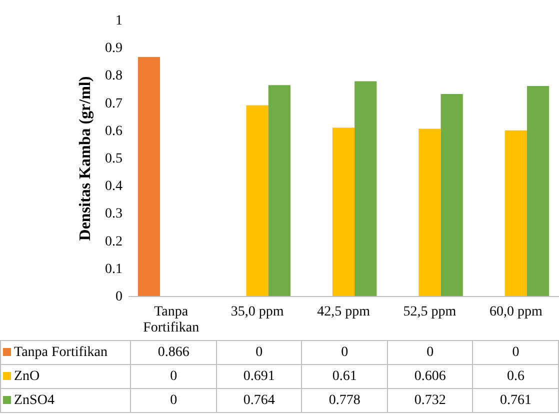 The width and height of the screenshot is (559, 414). Describe the element at coordinates (113, 131) in the screenshot. I see `y-tick-label: 0.6` at that location.